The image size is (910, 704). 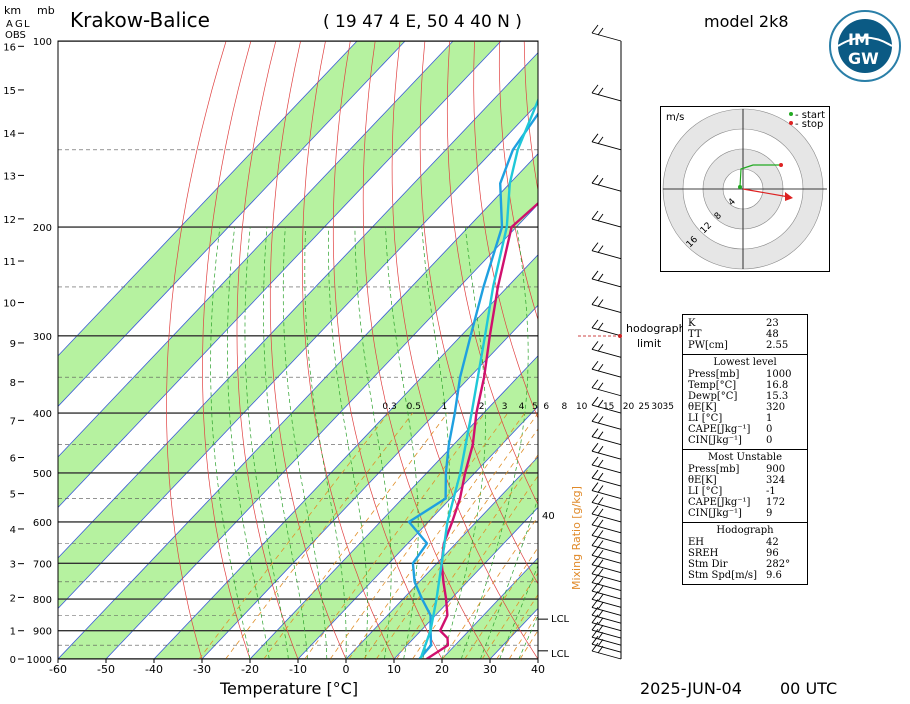 What do you see at coordinates (42, 474) in the screenshot?
I see `mb-tick-label: 500` at bounding box center [42, 474].